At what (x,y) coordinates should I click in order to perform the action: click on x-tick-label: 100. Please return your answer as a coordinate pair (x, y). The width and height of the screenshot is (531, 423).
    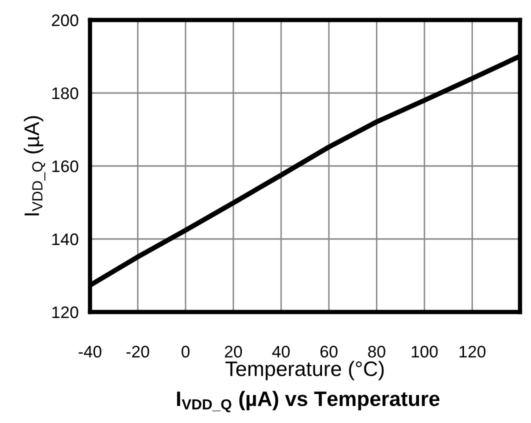
    Looking at the image, I should click on (425, 352).